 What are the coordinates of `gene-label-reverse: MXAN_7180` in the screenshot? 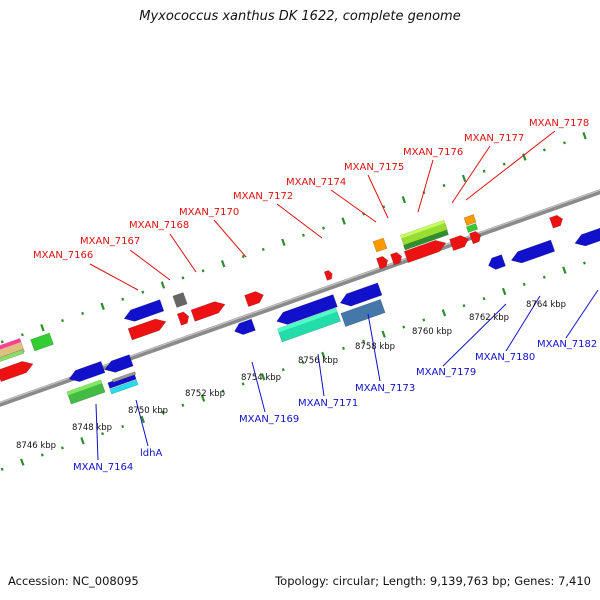 It's located at (505, 357).